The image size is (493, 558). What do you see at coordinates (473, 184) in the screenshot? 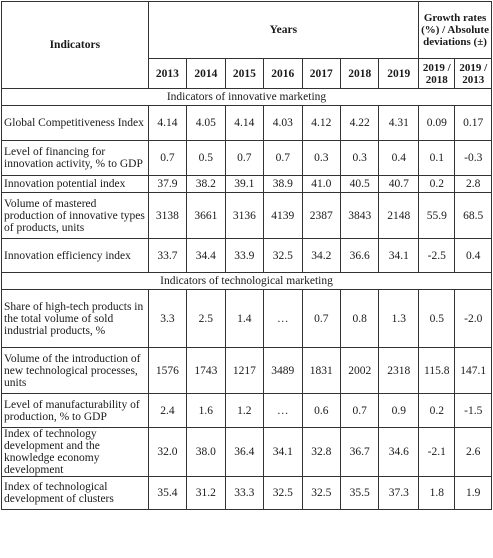
I see `growth-value: 2.8` at bounding box center [473, 184].